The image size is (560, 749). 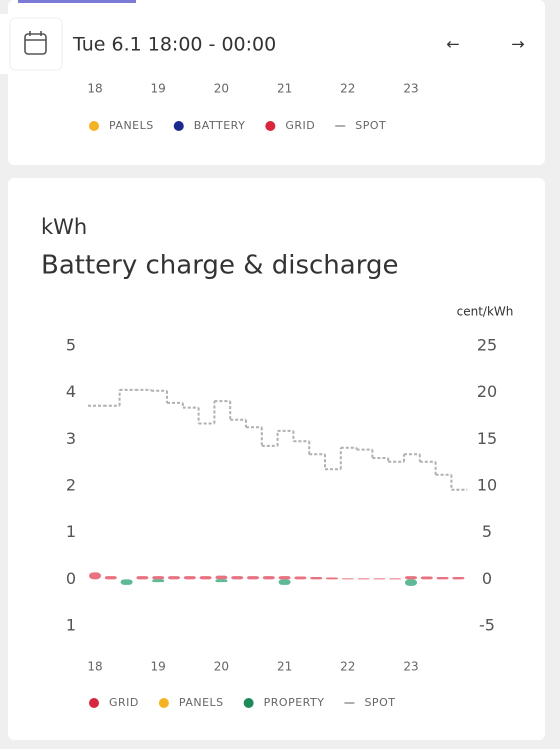 I want to click on prev-arrow: ←, so click(x=452, y=44).